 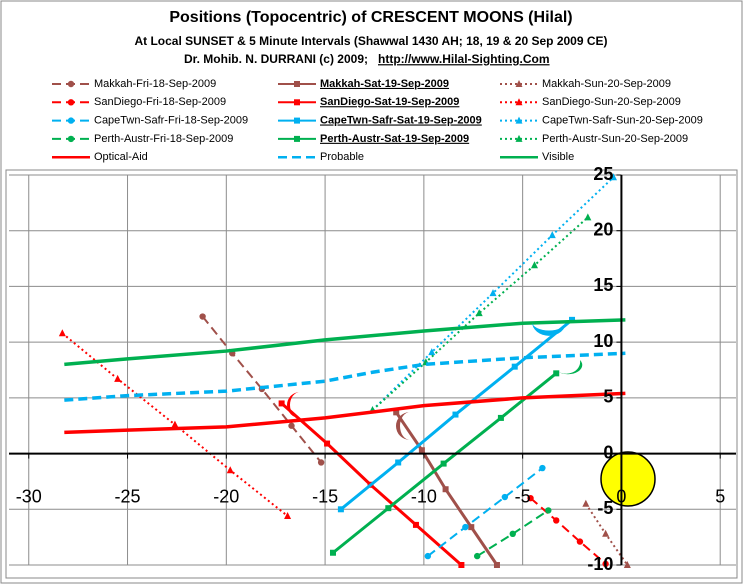 I want to click on legend-label: Visible, so click(x=558, y=157).